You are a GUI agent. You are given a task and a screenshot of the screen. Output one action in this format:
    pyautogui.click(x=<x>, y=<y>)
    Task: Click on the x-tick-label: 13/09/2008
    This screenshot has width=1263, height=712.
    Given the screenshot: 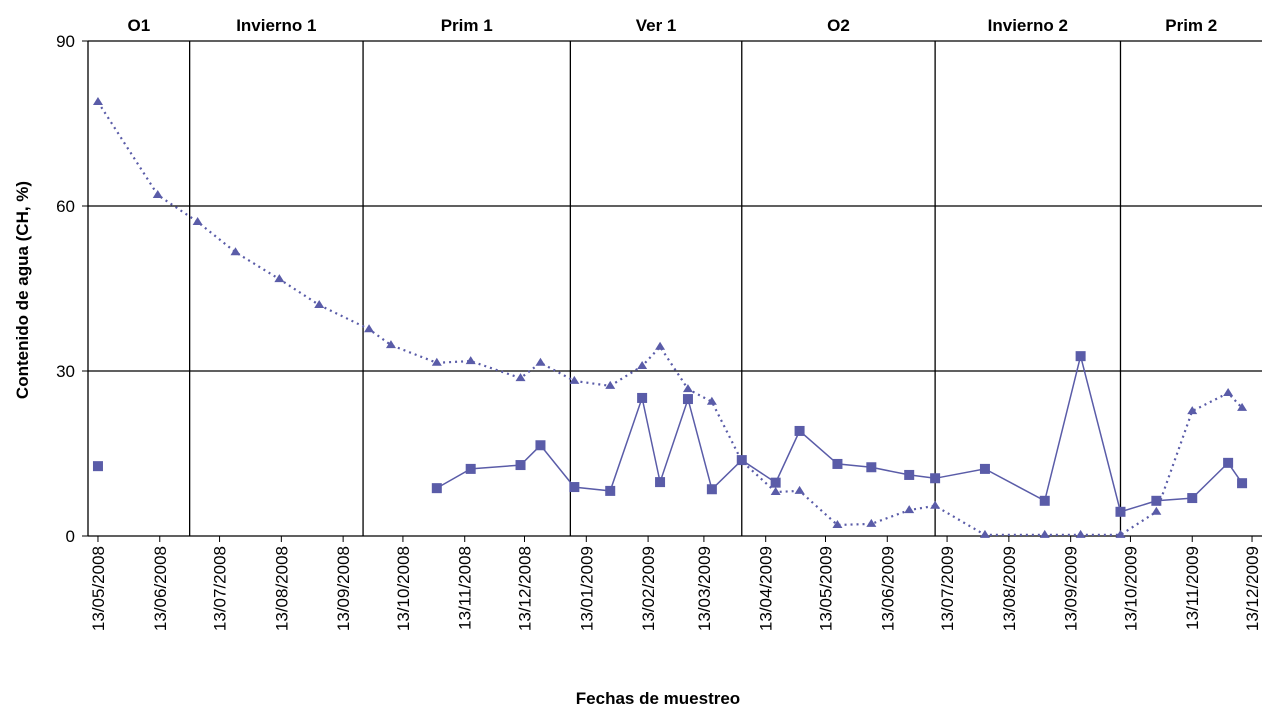 What is the action you would take?
    pyautogui.click(x=343, y=588)
    